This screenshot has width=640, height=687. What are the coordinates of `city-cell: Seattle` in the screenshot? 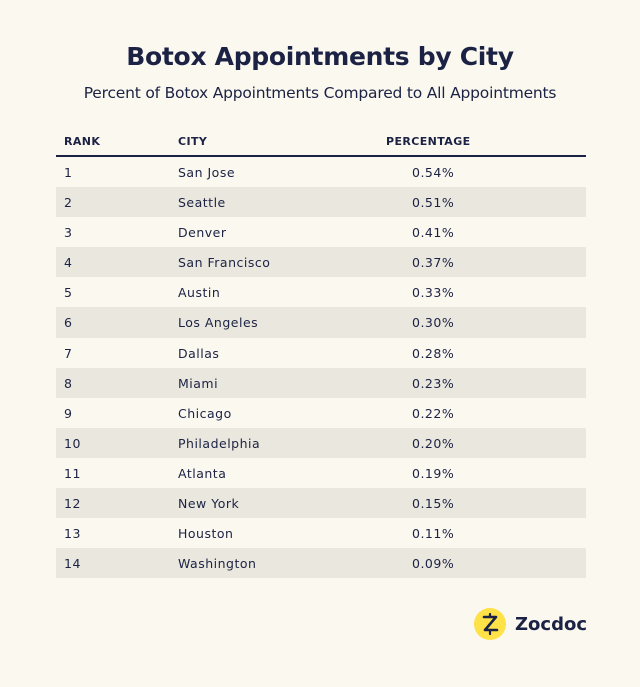 It's located at (202, 203).